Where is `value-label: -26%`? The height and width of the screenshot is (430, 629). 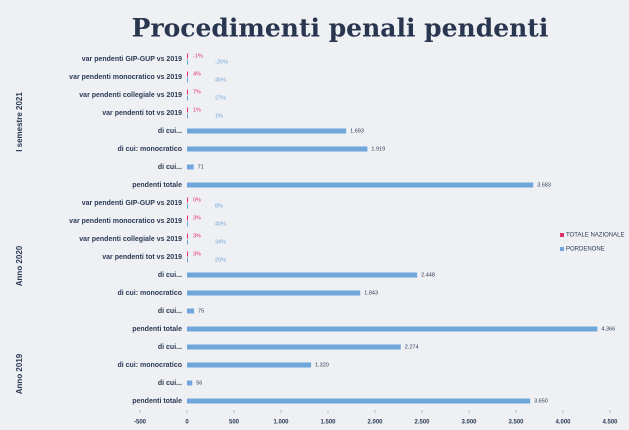
value-label: -26% is located at coordinates (221, 62).